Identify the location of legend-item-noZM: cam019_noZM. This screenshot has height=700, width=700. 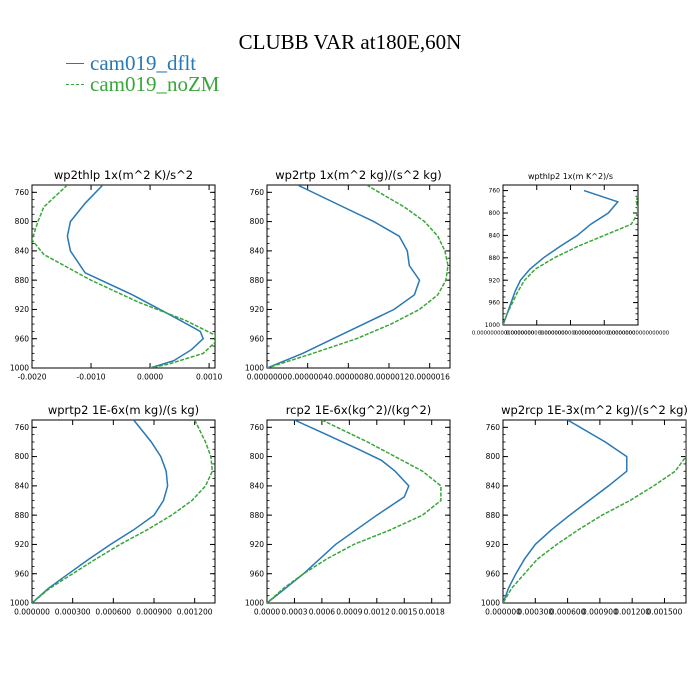
(142, 84).